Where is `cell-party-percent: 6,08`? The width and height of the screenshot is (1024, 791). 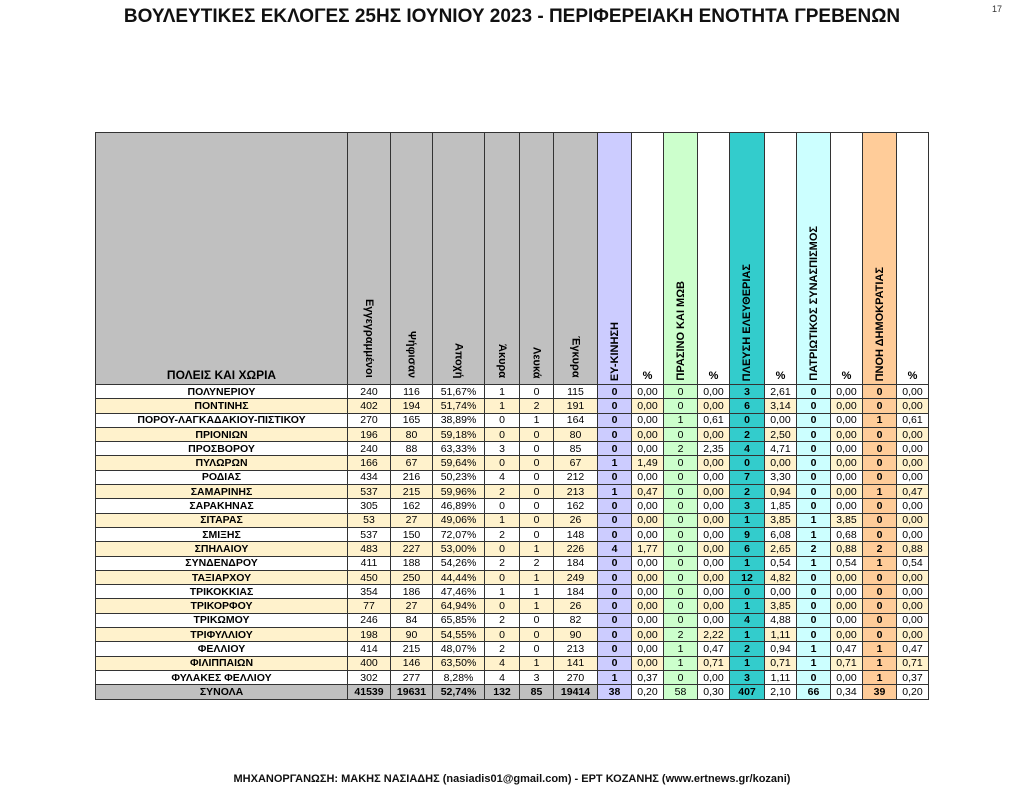
cell-party-percent: 6,08 is located at coordinates (780, 534).